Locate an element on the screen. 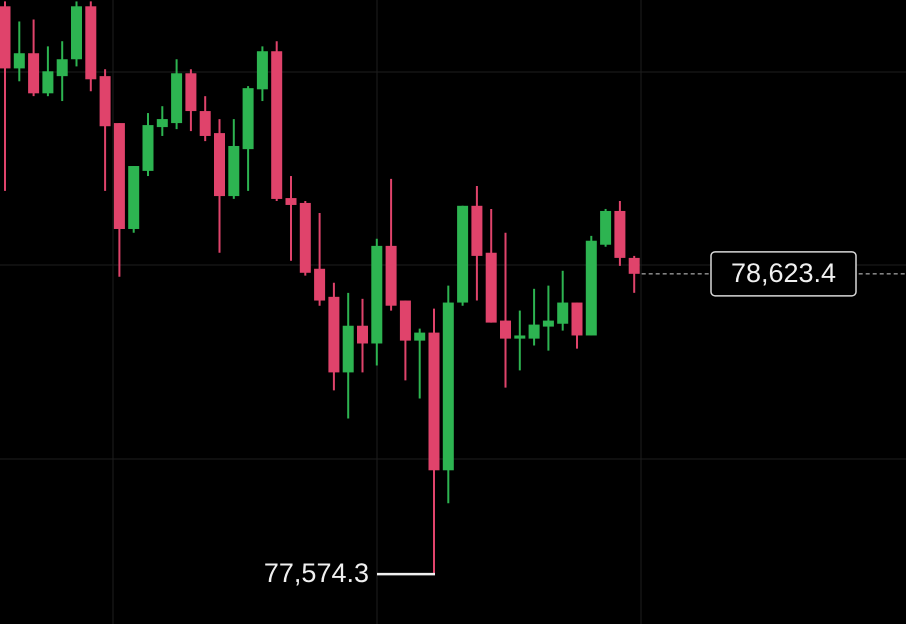 This screenshot has height=624, width=906. low-marker-label: 77,574.3 is located at coordinates (316, 573).